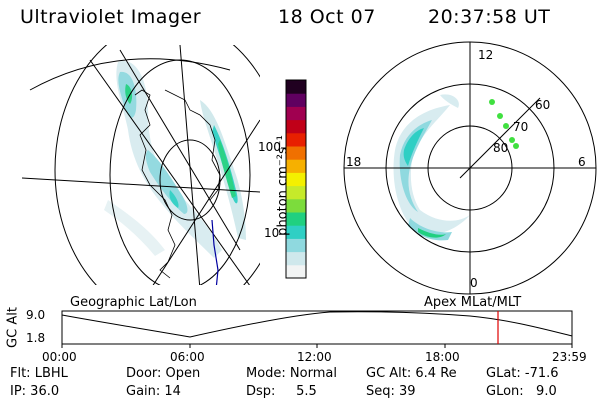 The image size is (600, 400). I want to click on colorbar, so click(296, 179).